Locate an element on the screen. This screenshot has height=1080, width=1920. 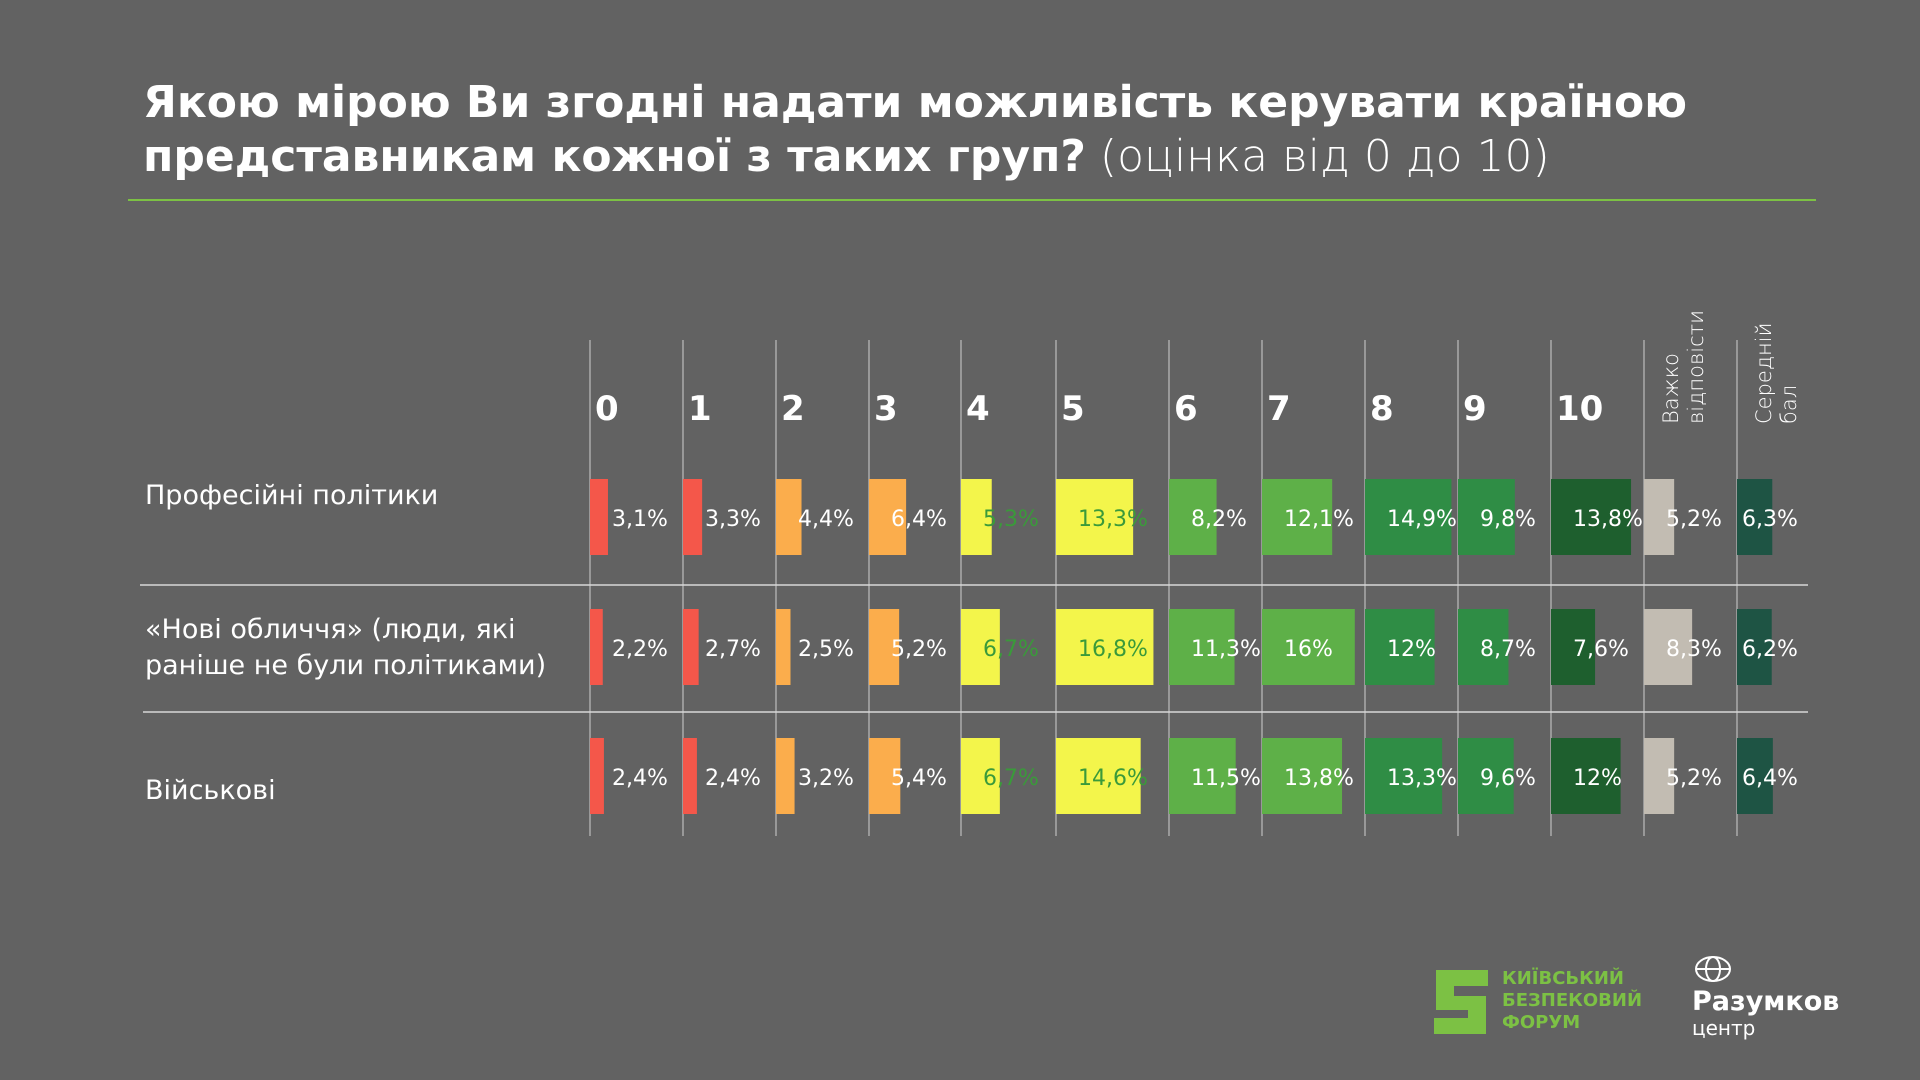
bar-label-row1-col11: 8,3% is located at coordinates (1694, 649).